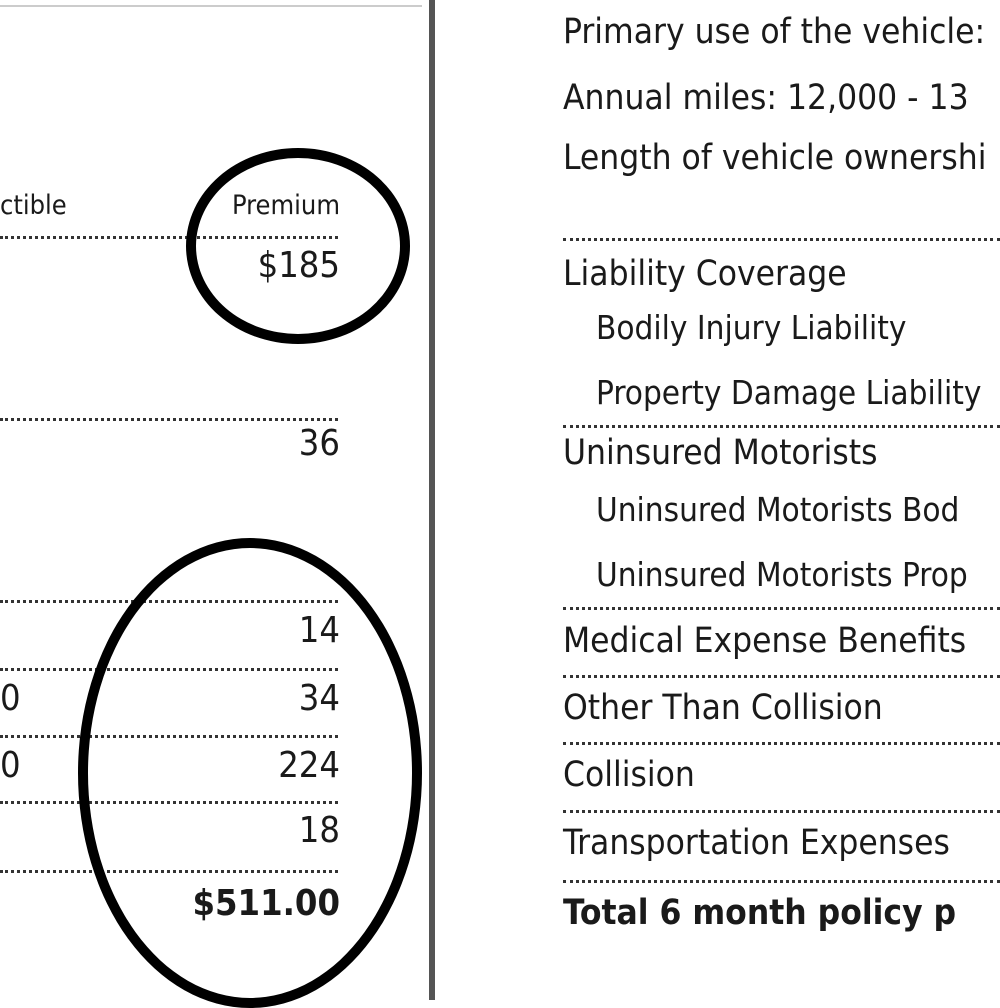 The height and width of the screenshot is (1008, 1000). I want to click on vehicle-primary-use: Primary use of the vehicle:, so click(774, 32).